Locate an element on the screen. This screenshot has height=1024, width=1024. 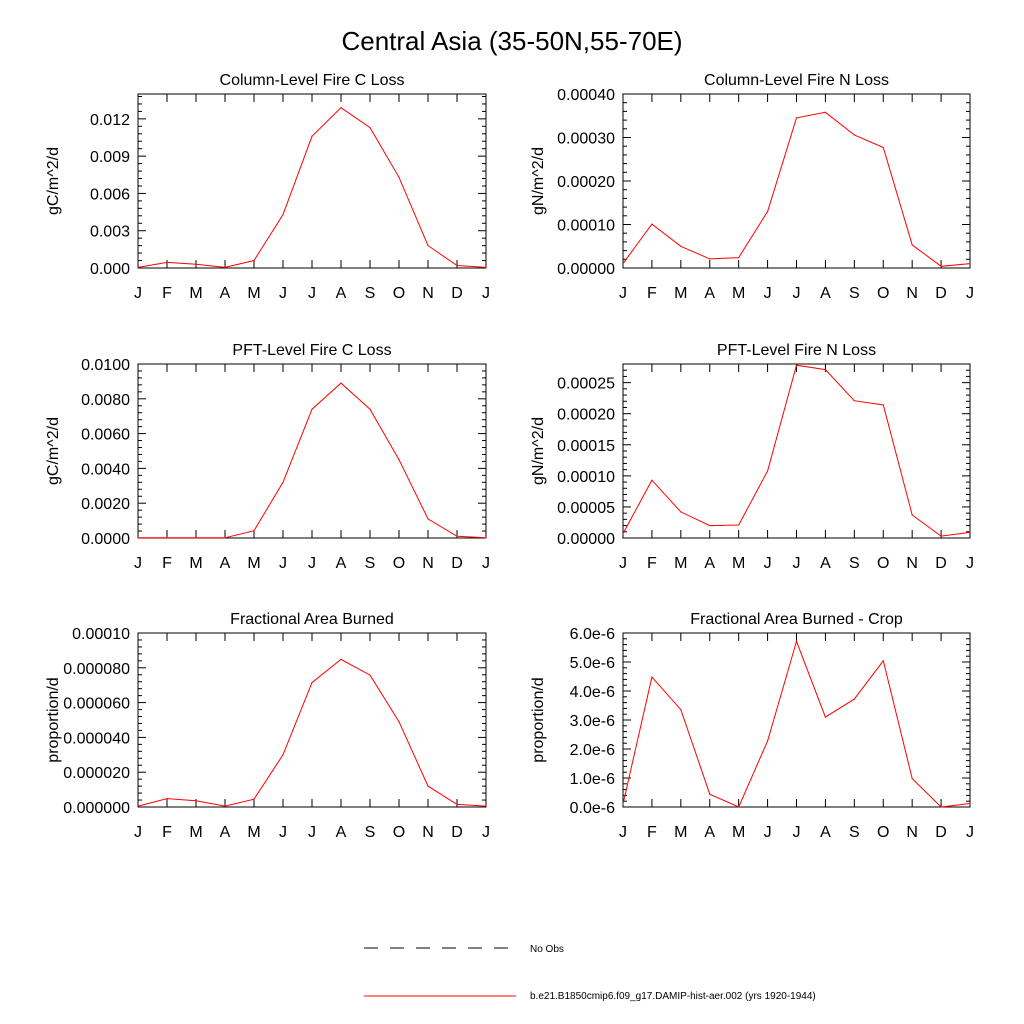
y-tick-label: 0.0060 is located at coordinates (105, 435).